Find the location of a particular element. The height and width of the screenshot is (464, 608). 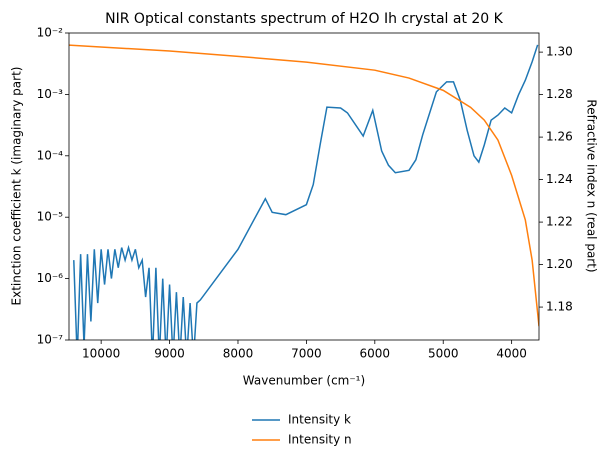

y-tick-label: 10⁻⁷ is located at coordinates (50, 340).